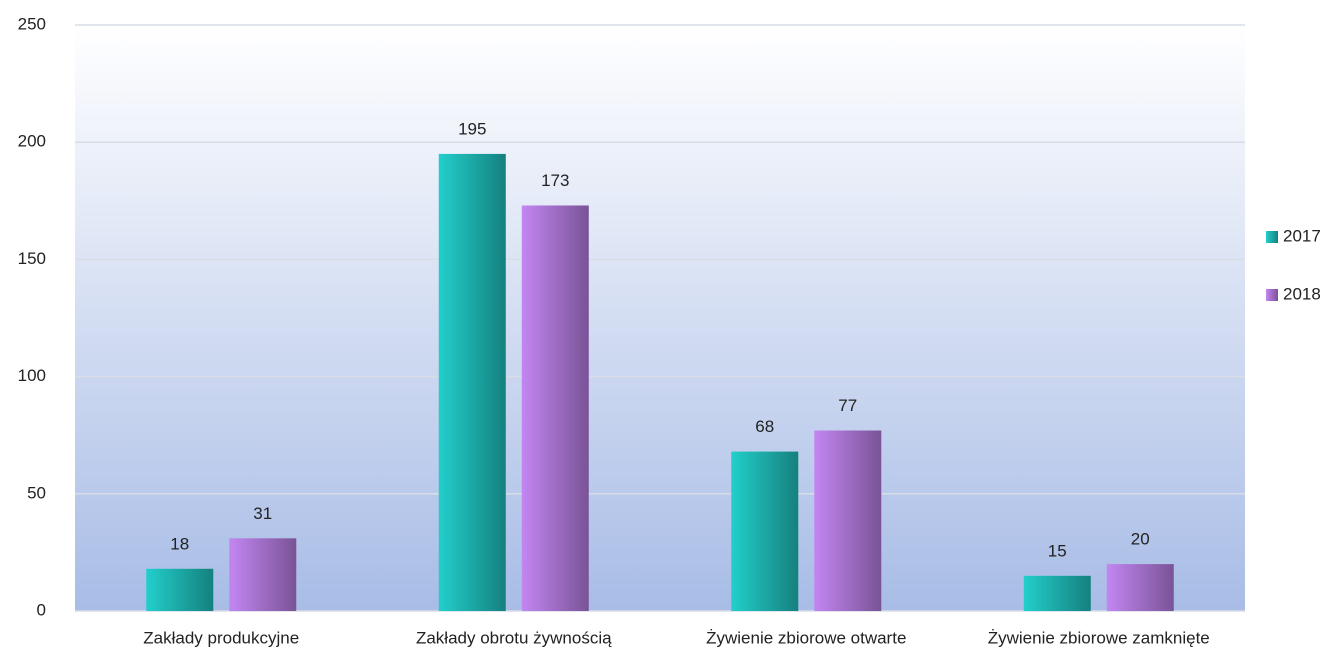  What do you see at coordinates (221, 637) in the screenshot?
I see `x-tick-label: Zakłady produkcyjne` at bounding box center [221, 637].